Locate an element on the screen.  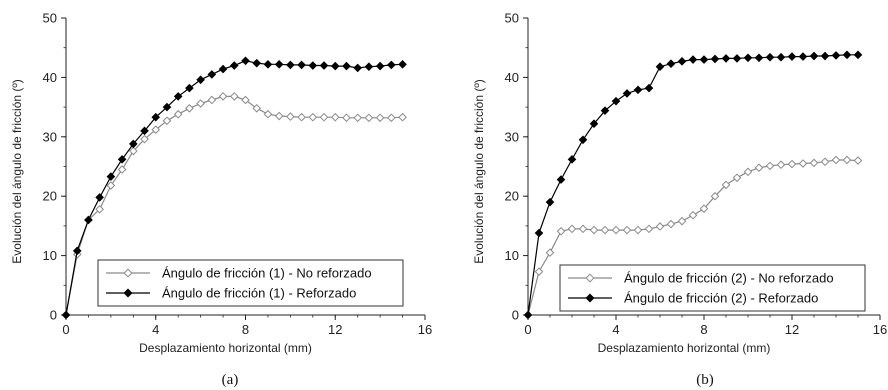
y-tick-label: 30 is located at coordinates (512, 136).